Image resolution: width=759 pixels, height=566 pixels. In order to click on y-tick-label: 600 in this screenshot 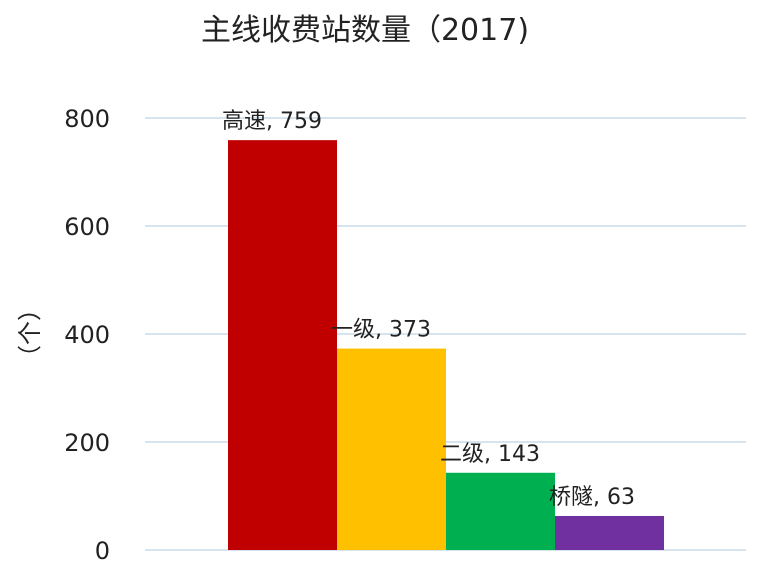, I will do `click(87, 227)`.